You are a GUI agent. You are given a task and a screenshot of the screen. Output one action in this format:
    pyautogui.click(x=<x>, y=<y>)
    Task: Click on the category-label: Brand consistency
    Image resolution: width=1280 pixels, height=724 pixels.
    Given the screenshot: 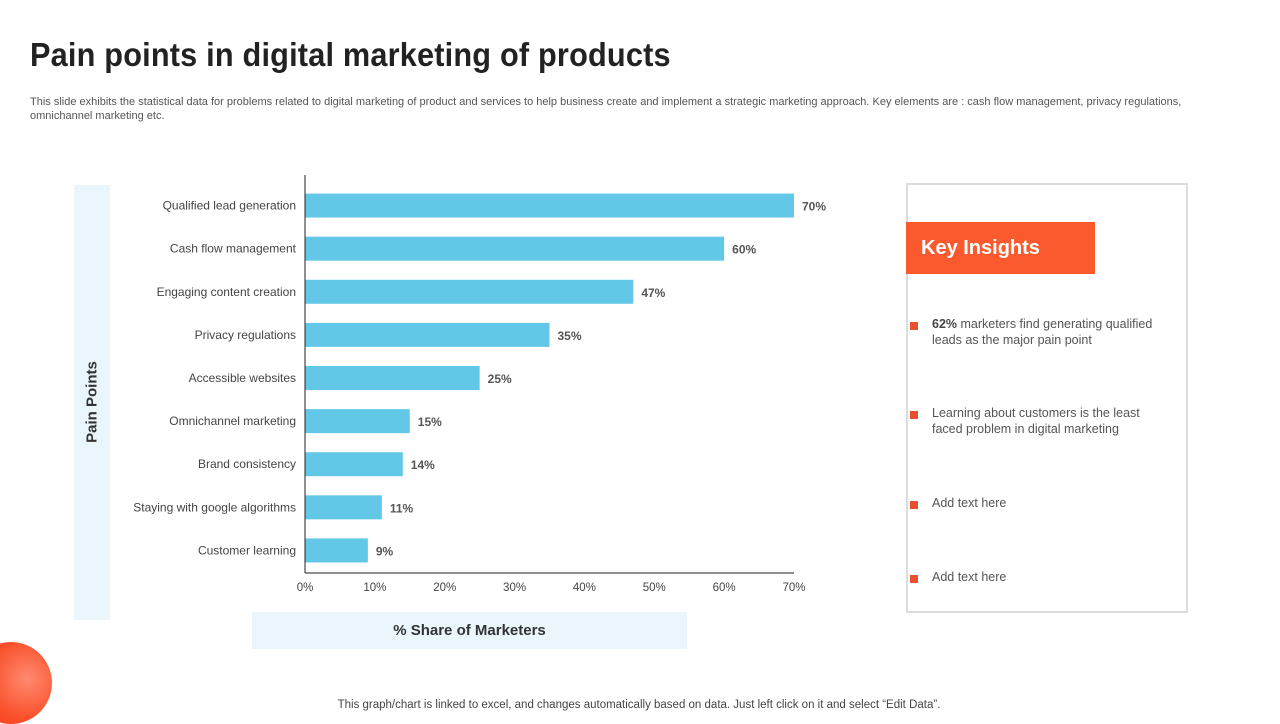 What is the action you would take?
    pyautogui.click(x=247, y=464)
    